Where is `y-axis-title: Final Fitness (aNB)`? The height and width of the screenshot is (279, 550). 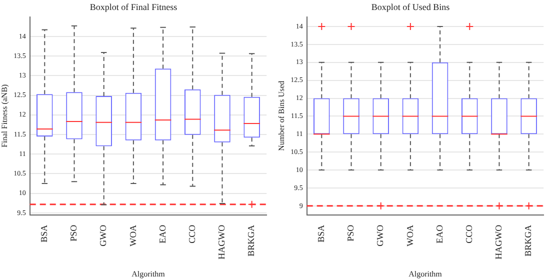 y-axis-title: Final Fitness (aNB) is located at coordinates (4, 116).